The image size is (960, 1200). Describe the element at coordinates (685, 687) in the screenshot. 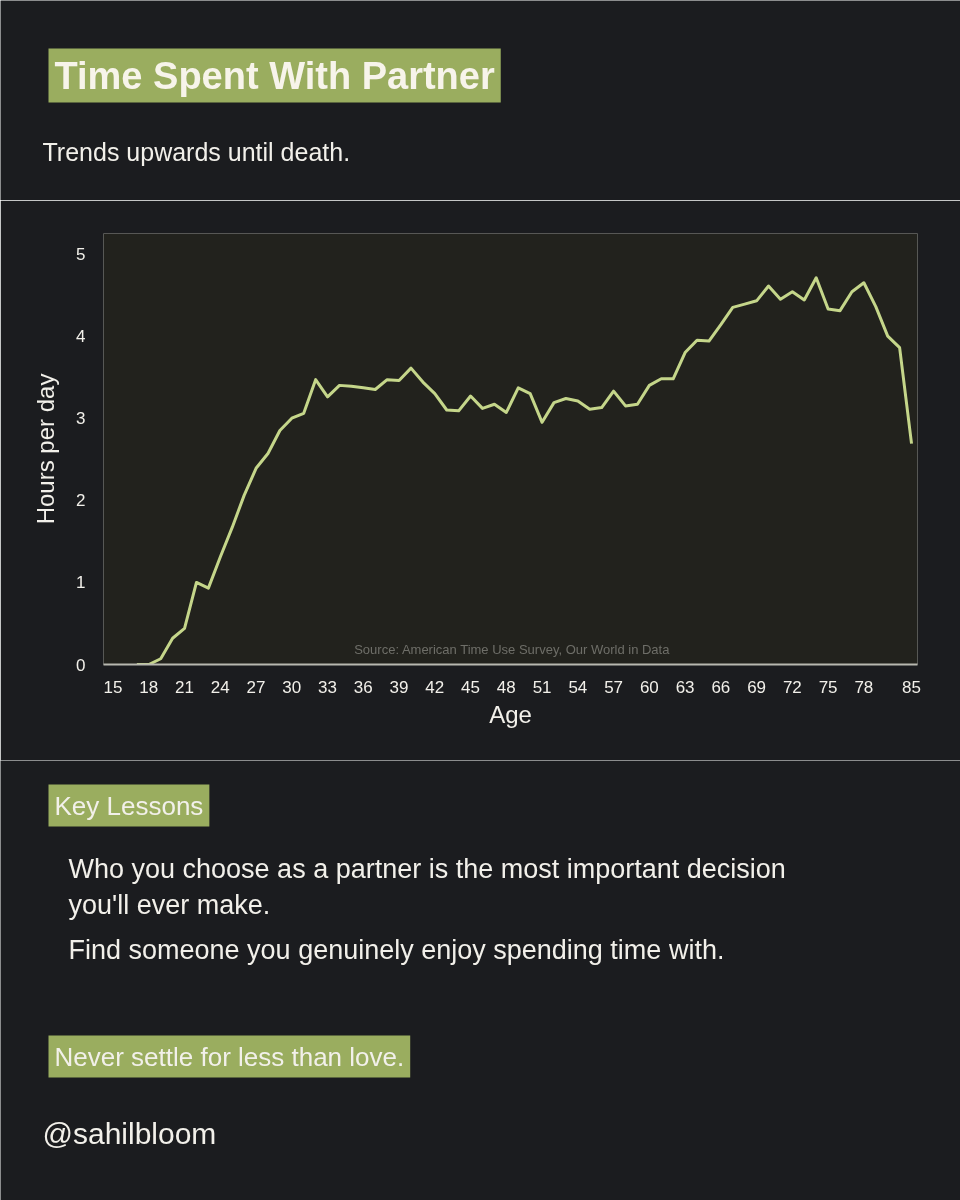

I see `x-tick-label: 63` at that location.